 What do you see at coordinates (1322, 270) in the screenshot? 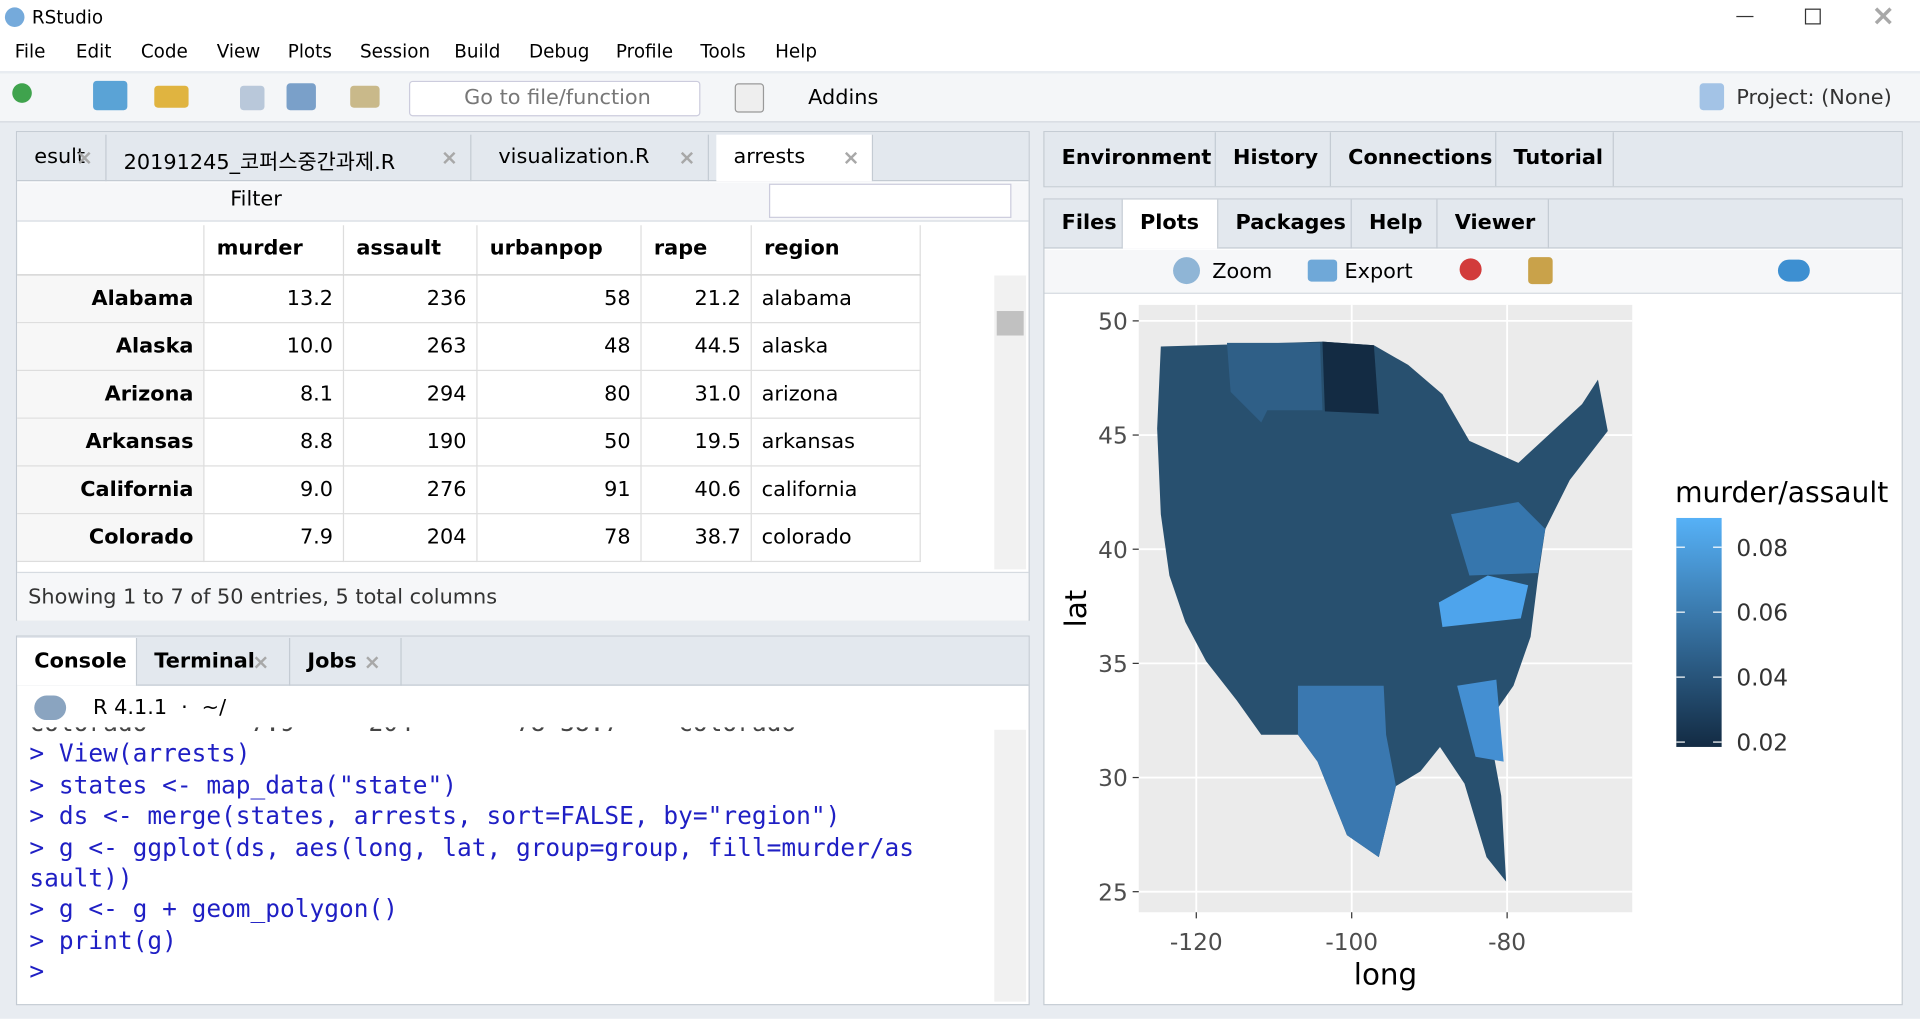
I see `export-icon` at bounding box center [1322, 270].